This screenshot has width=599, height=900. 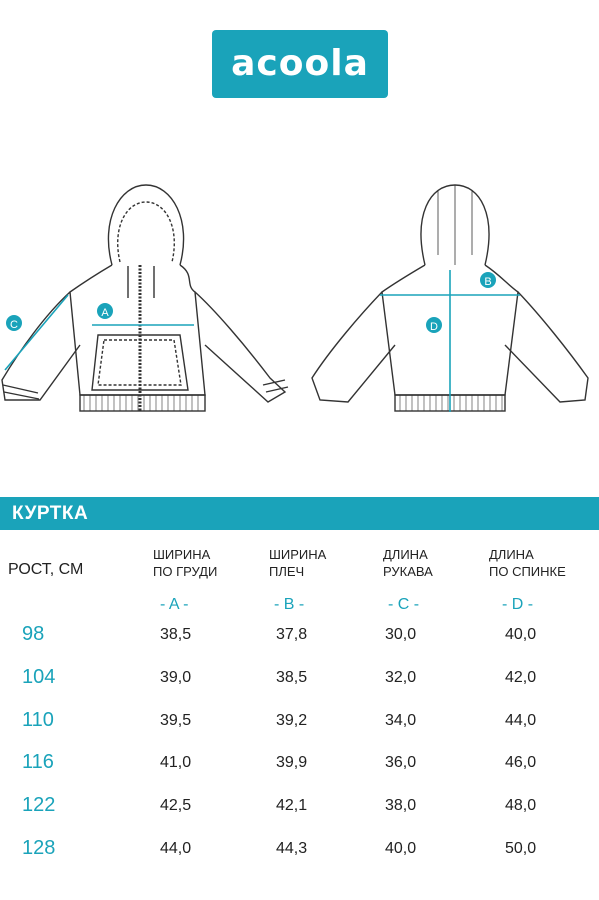 I want to click on column-code-c: - C -, so click(x=404, y=604).